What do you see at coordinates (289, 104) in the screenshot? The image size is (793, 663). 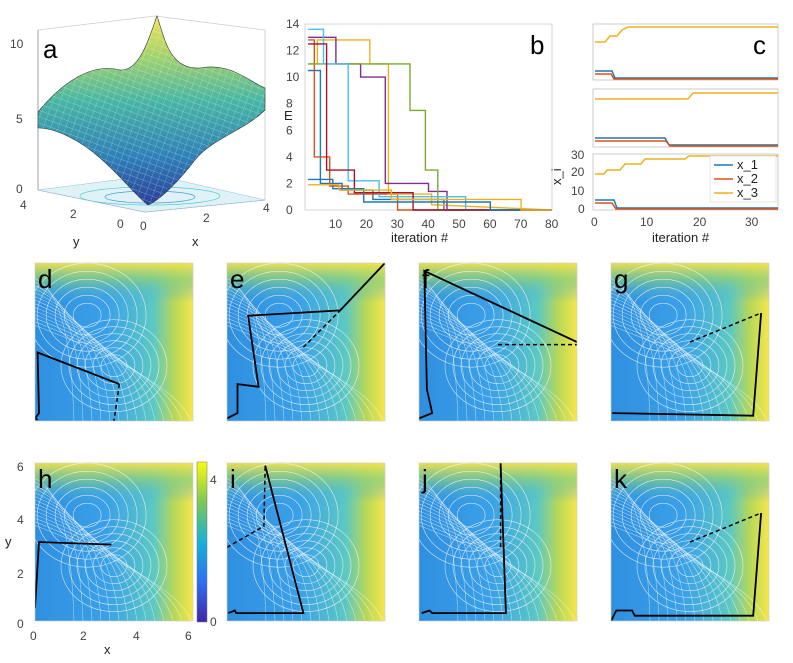 I see `y-tick: 8` at bounding box center [289, 104].